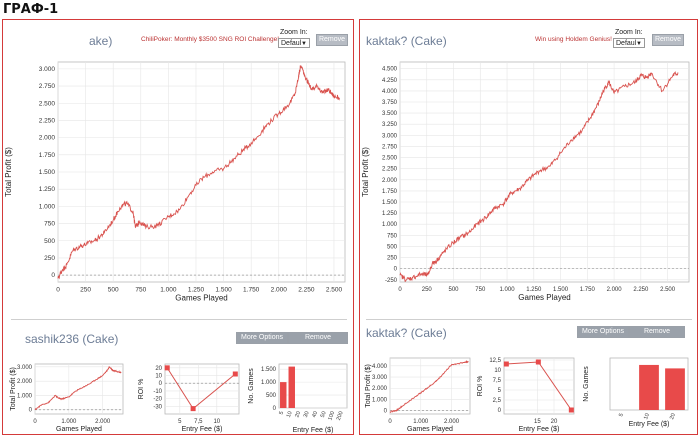 The width and height of the screenshot is (700, 436). What do you see at coordinates (318, 338) in the screenshot?
I see `left-sub-remove-button: Remove` at bounding box center [318, 338].